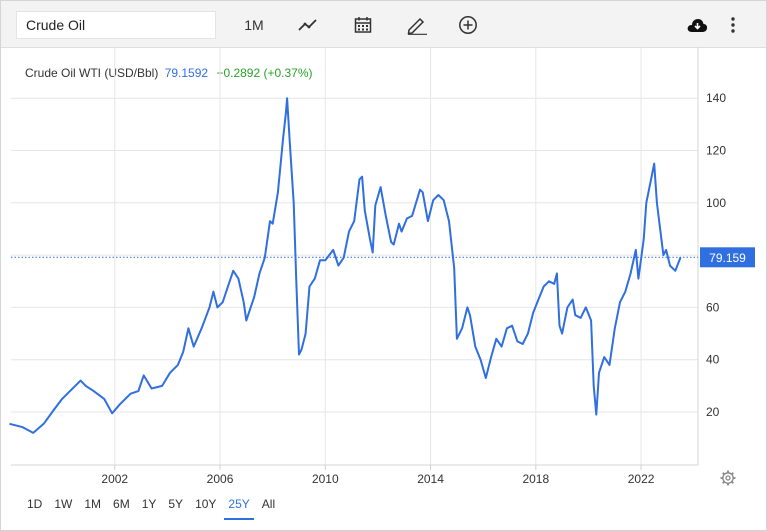  What do you see at coordinates (697, 25) in the screenshot?
I see `cloud-download-icon` at bounding box center [697, 25].